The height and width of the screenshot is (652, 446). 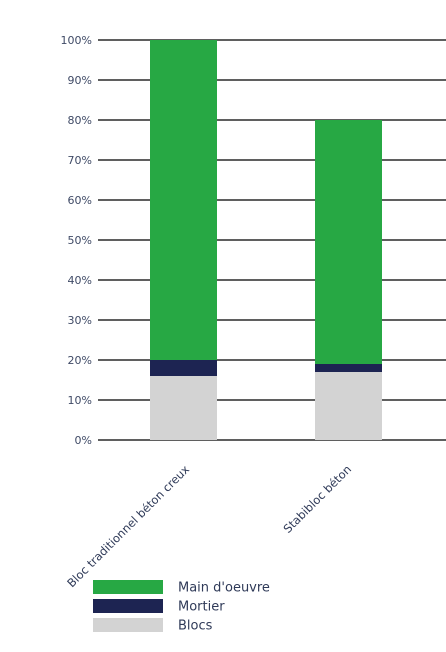 I want to click on y-tick-label: 60%, so click(x=80, y=200).